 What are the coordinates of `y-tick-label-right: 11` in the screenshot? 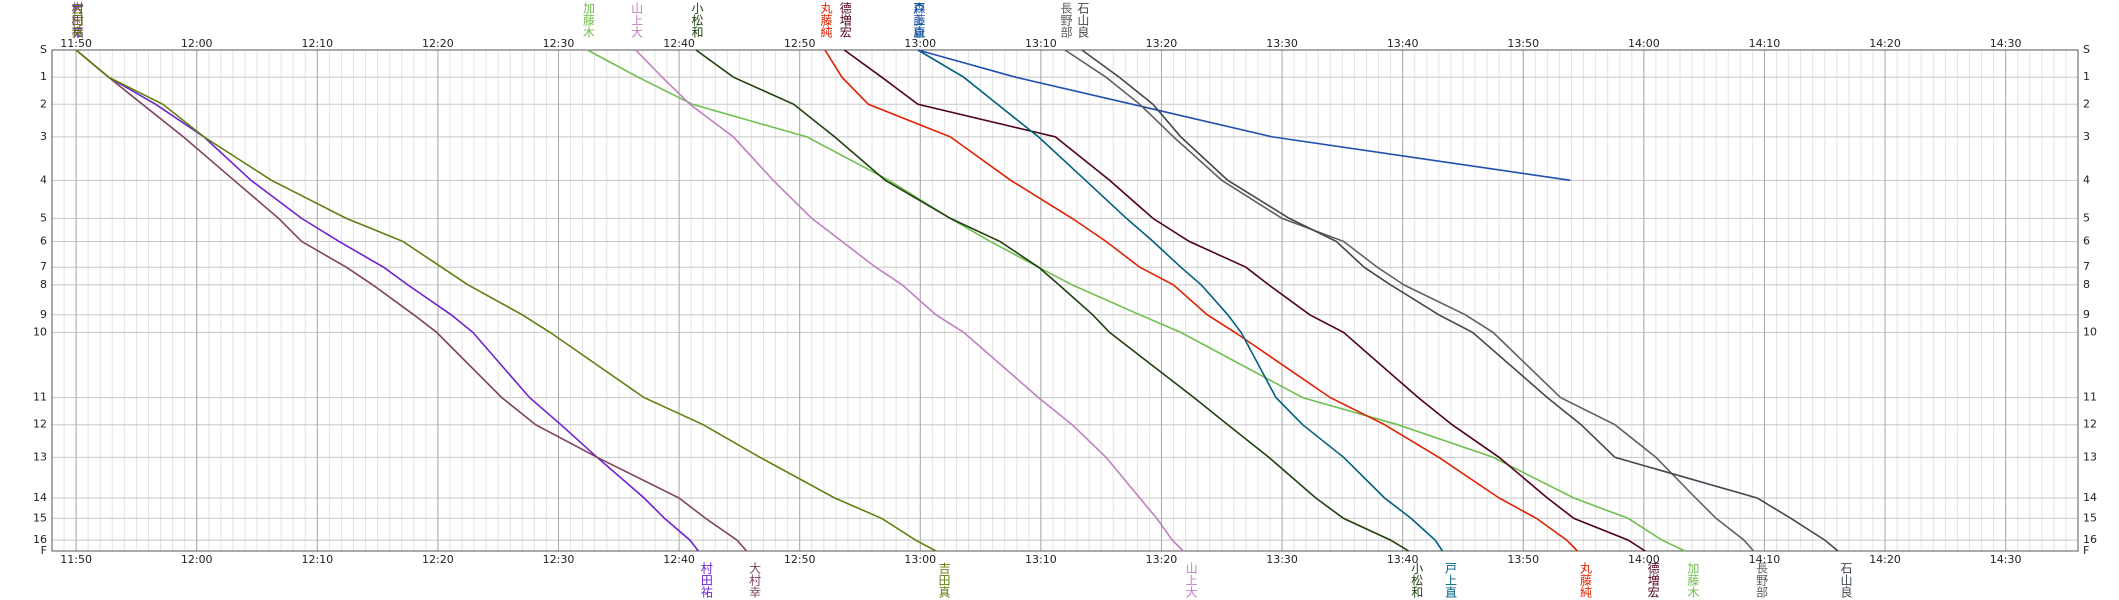 It's located at (2090, 397).